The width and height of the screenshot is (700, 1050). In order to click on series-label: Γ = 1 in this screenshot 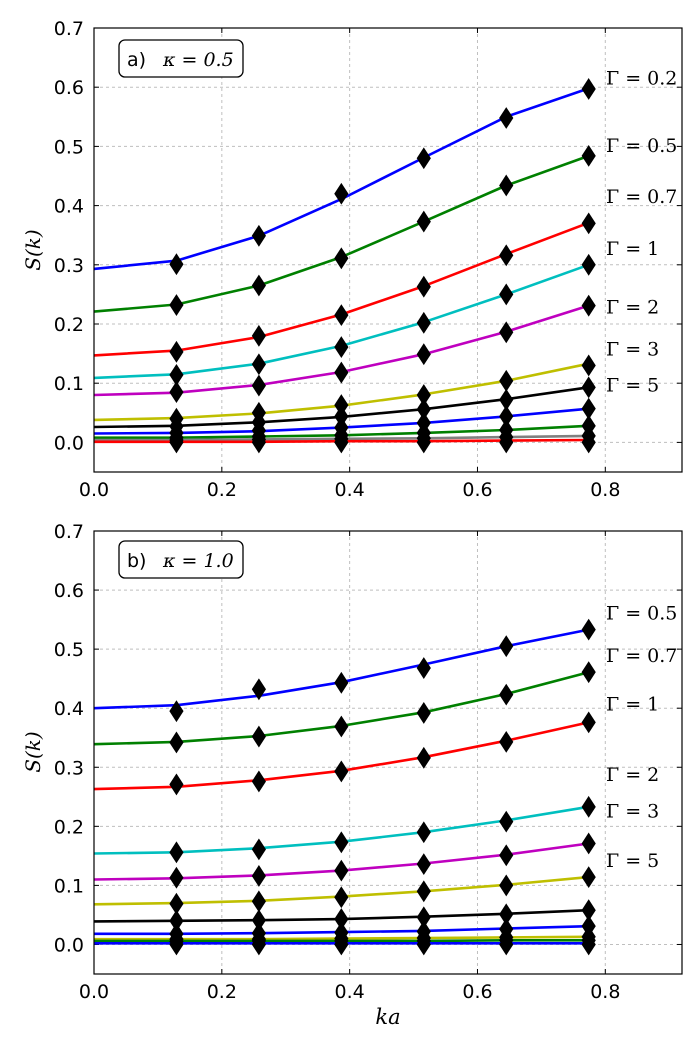, I will do `click(632, 704)`.